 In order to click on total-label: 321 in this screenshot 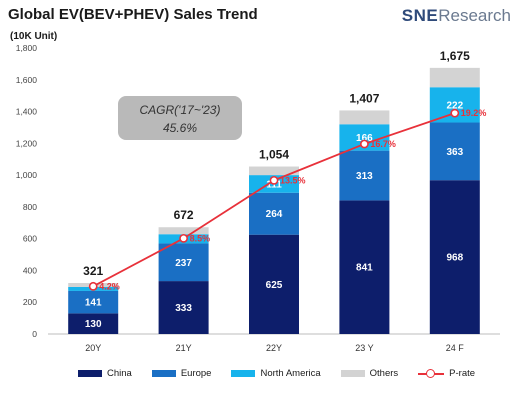, I will do `click(93, 271)`.